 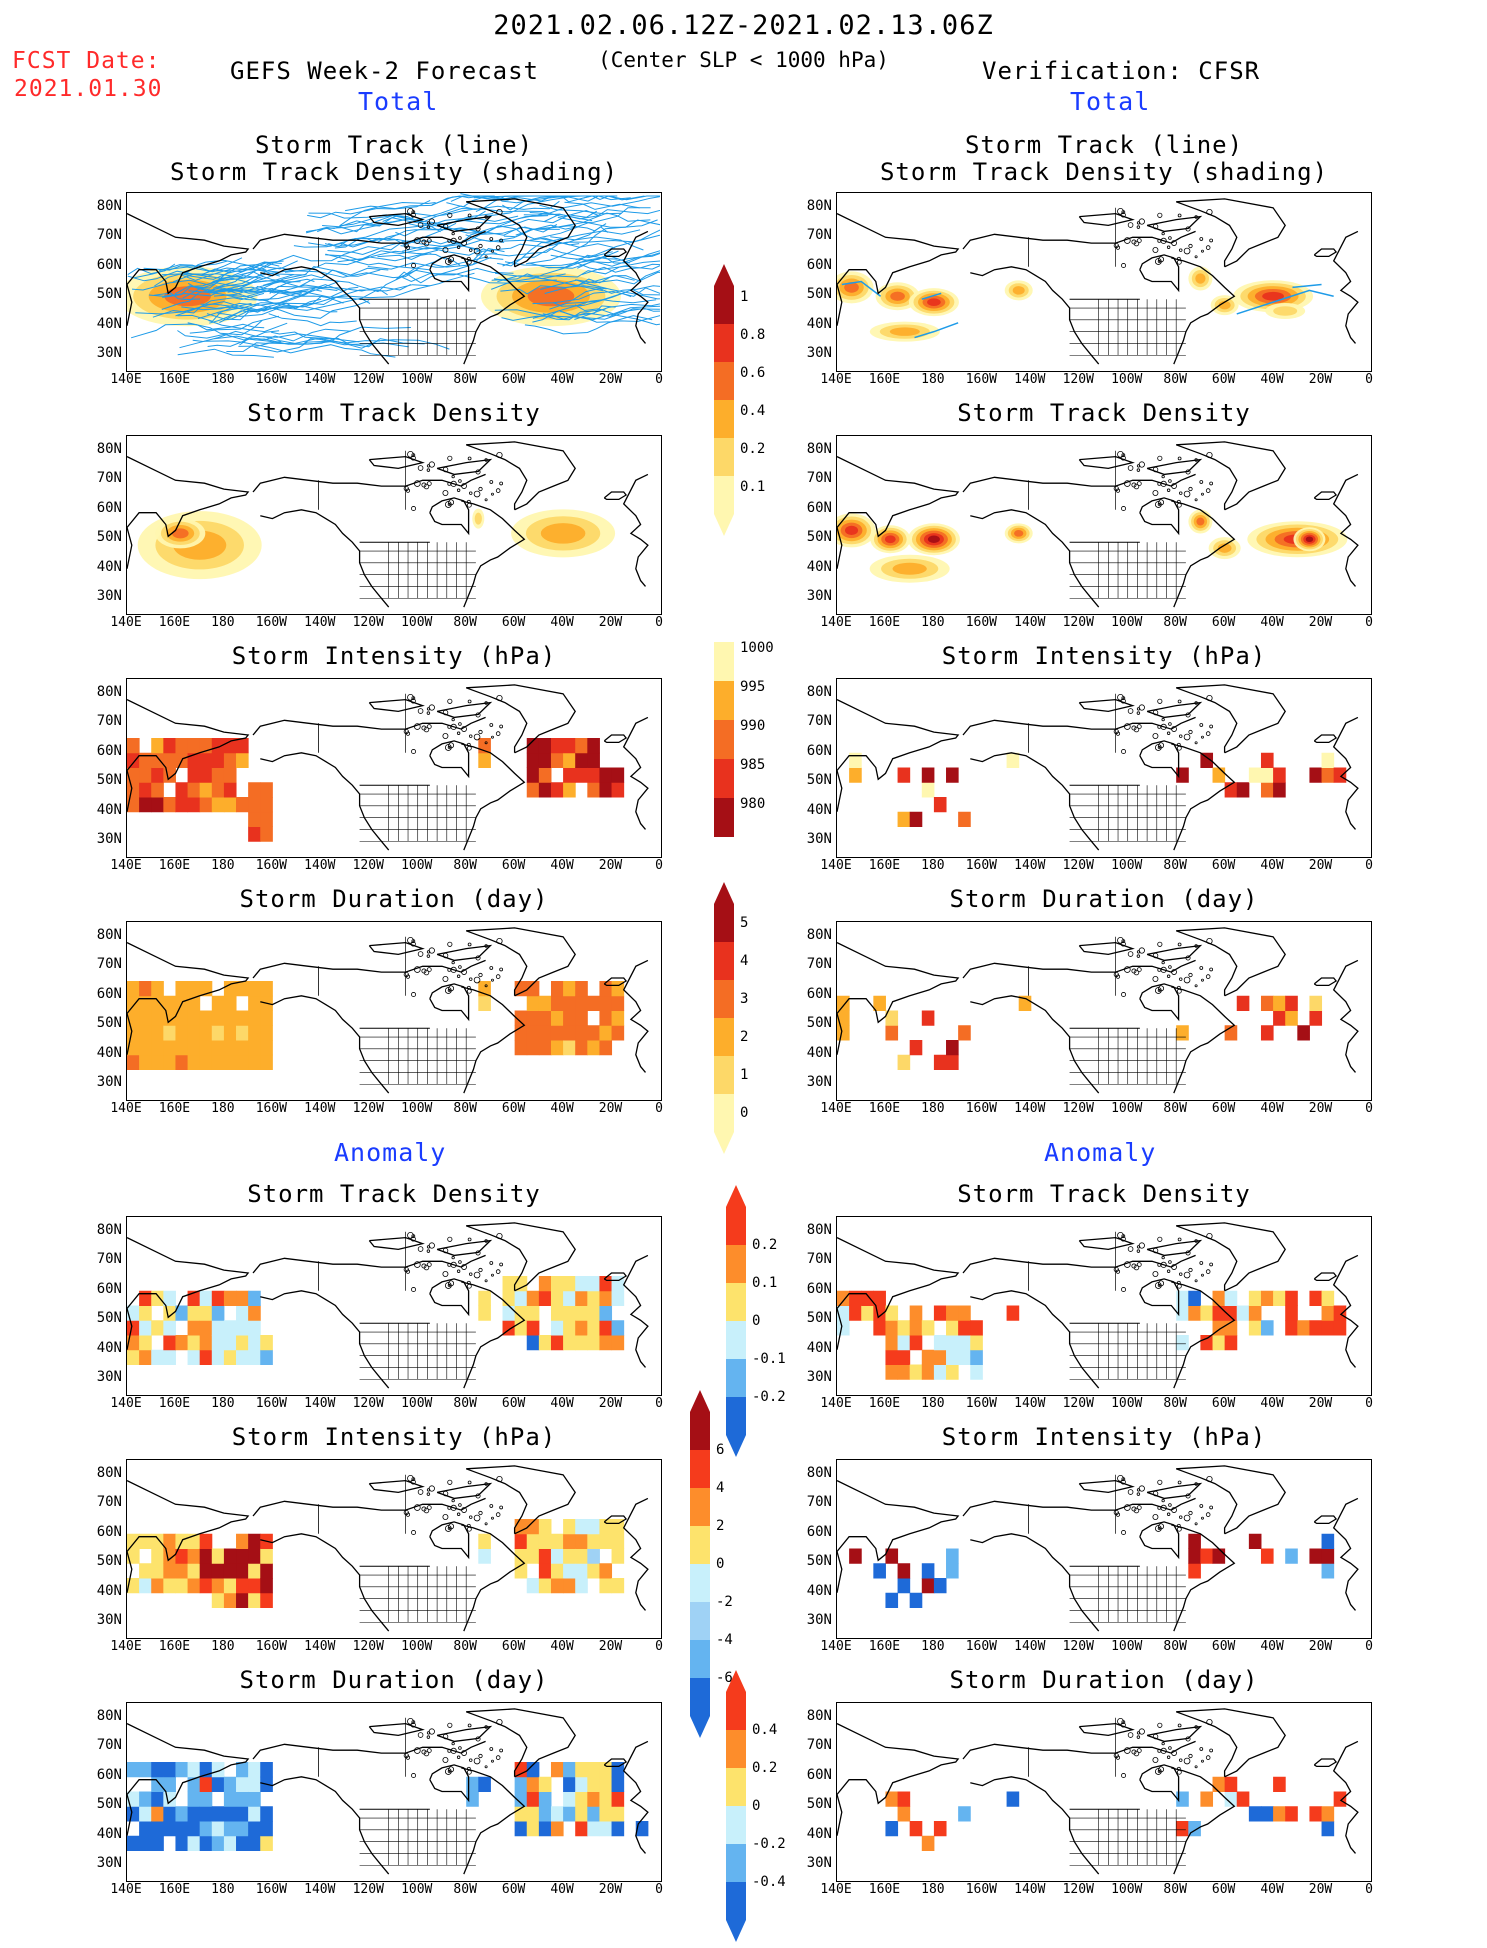 I want to click on map-track-verification, so click(x=1104, y=282).